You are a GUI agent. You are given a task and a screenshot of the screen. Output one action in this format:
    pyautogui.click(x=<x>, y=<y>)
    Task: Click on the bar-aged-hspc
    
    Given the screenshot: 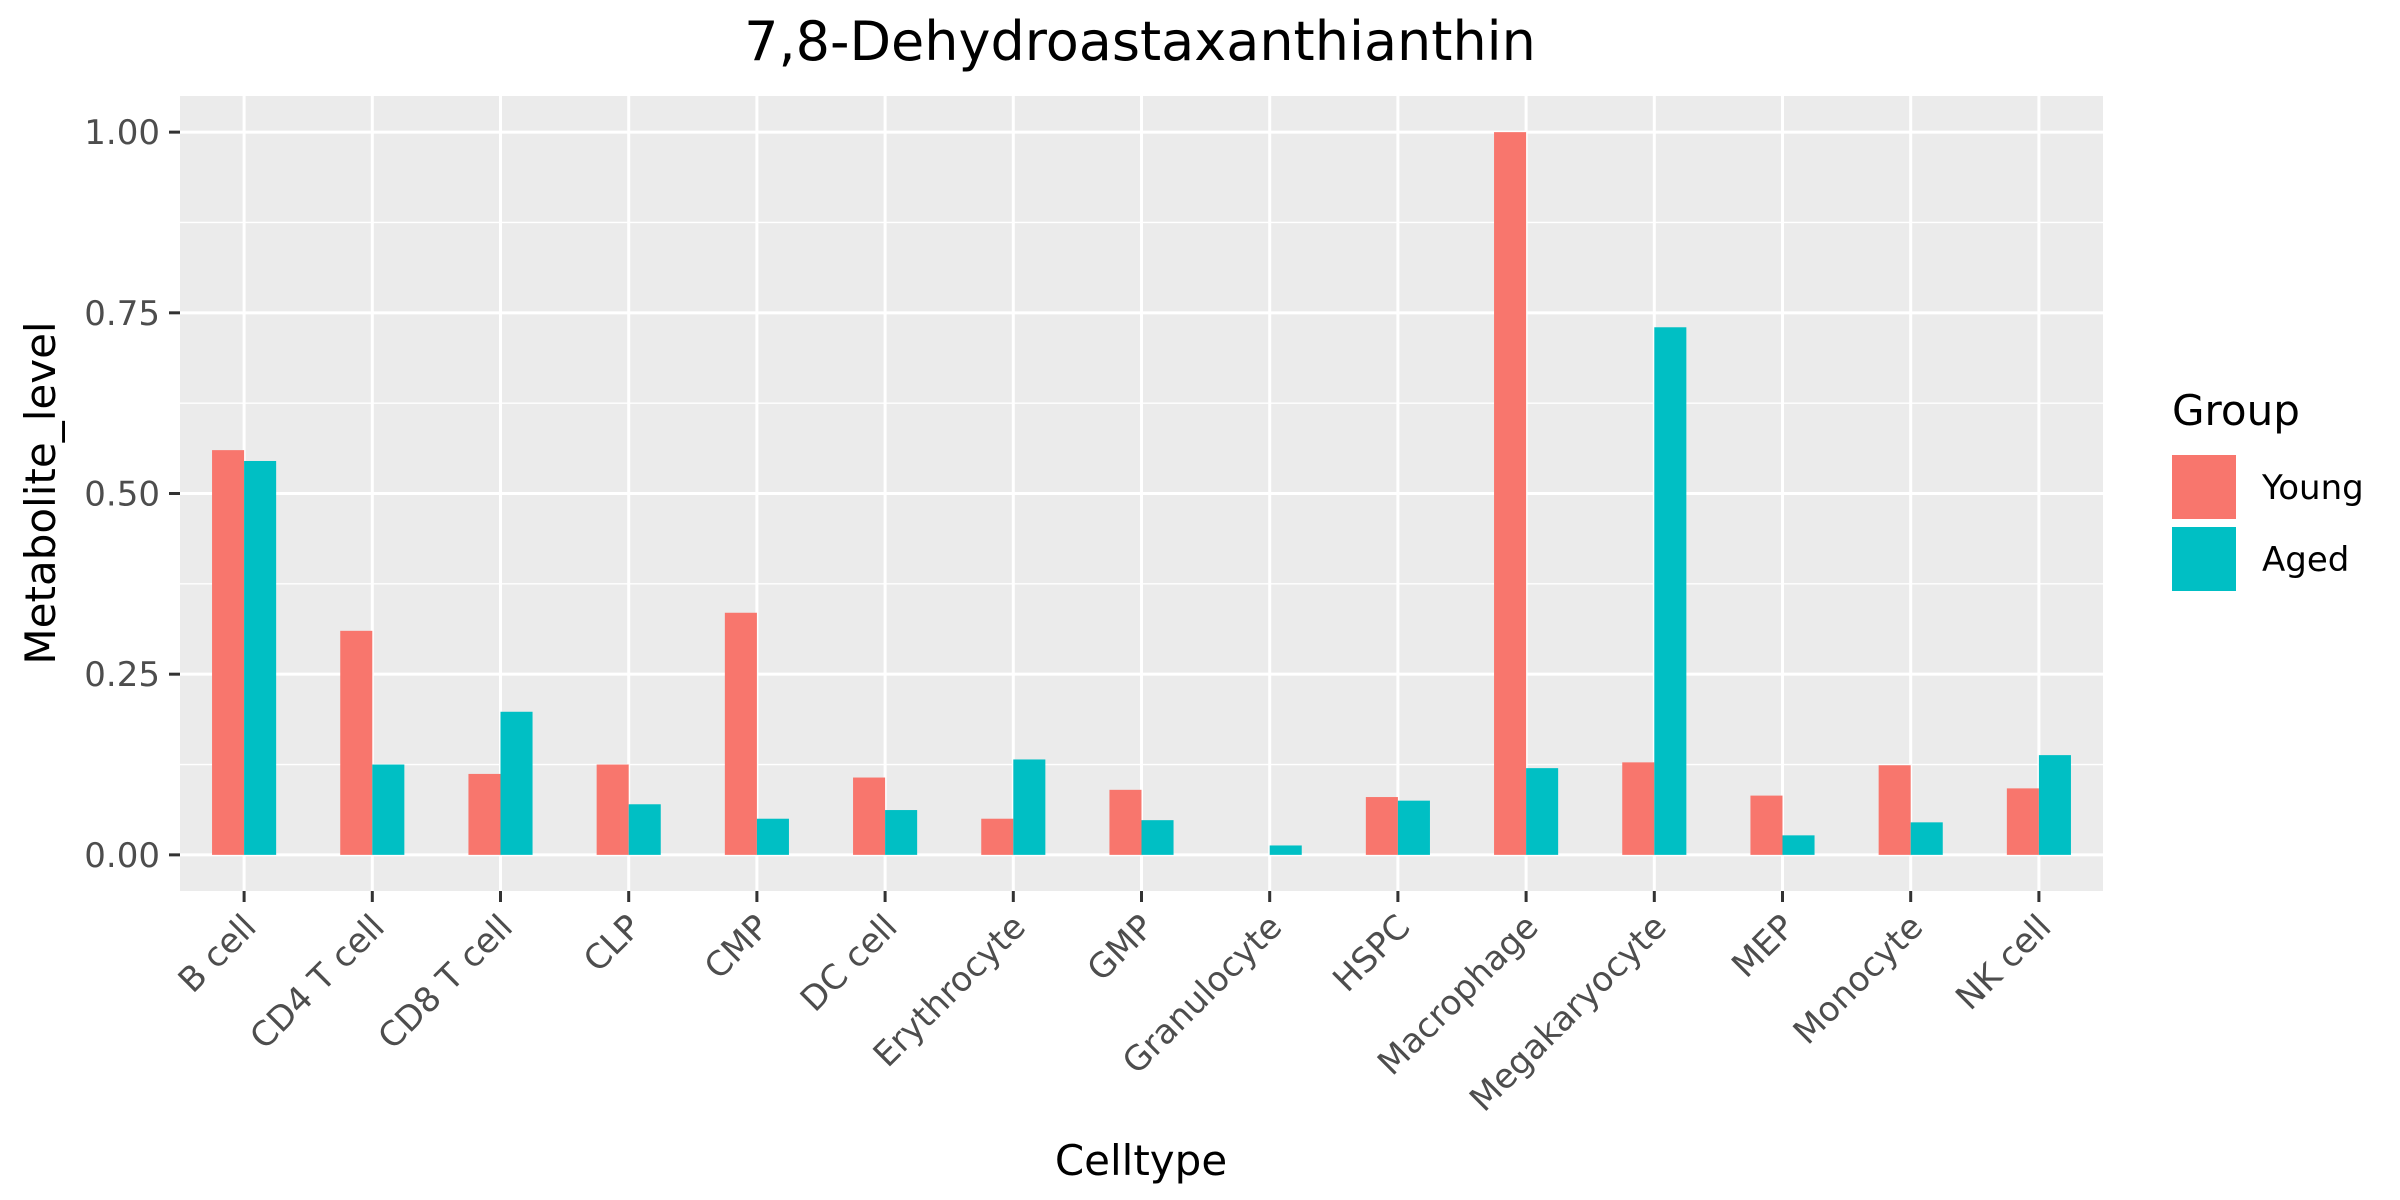 What is the action you would take?
    pyautogui.click(x=1413, y=827)
    